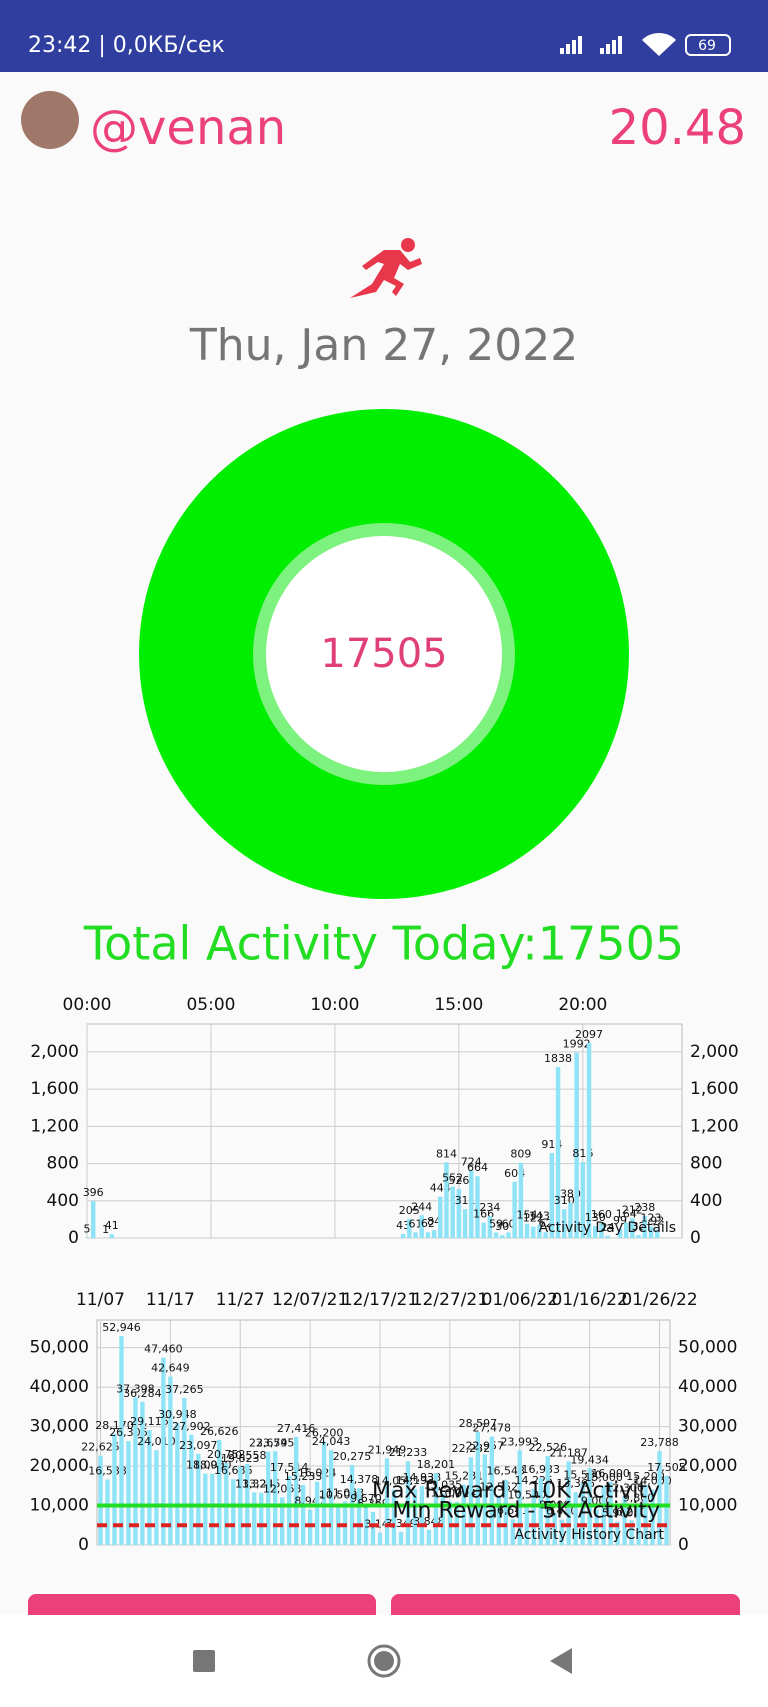  Describe the element at coordinates (533, 1218) in the screenshot. I see `data-label: 122` at that location.